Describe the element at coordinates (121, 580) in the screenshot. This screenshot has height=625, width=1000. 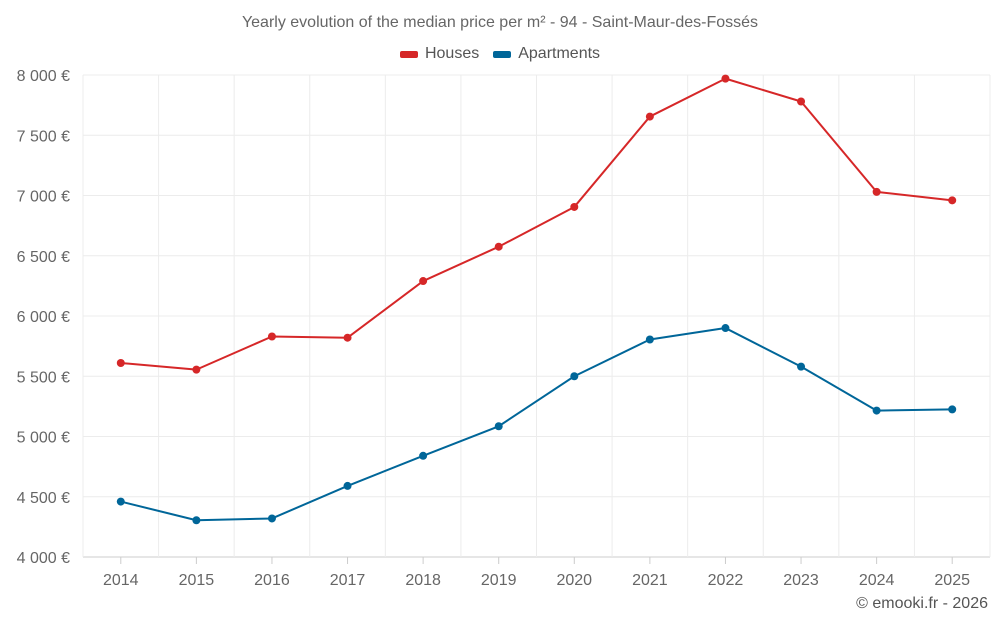
I see `x-tick-label: 2014` at that location.